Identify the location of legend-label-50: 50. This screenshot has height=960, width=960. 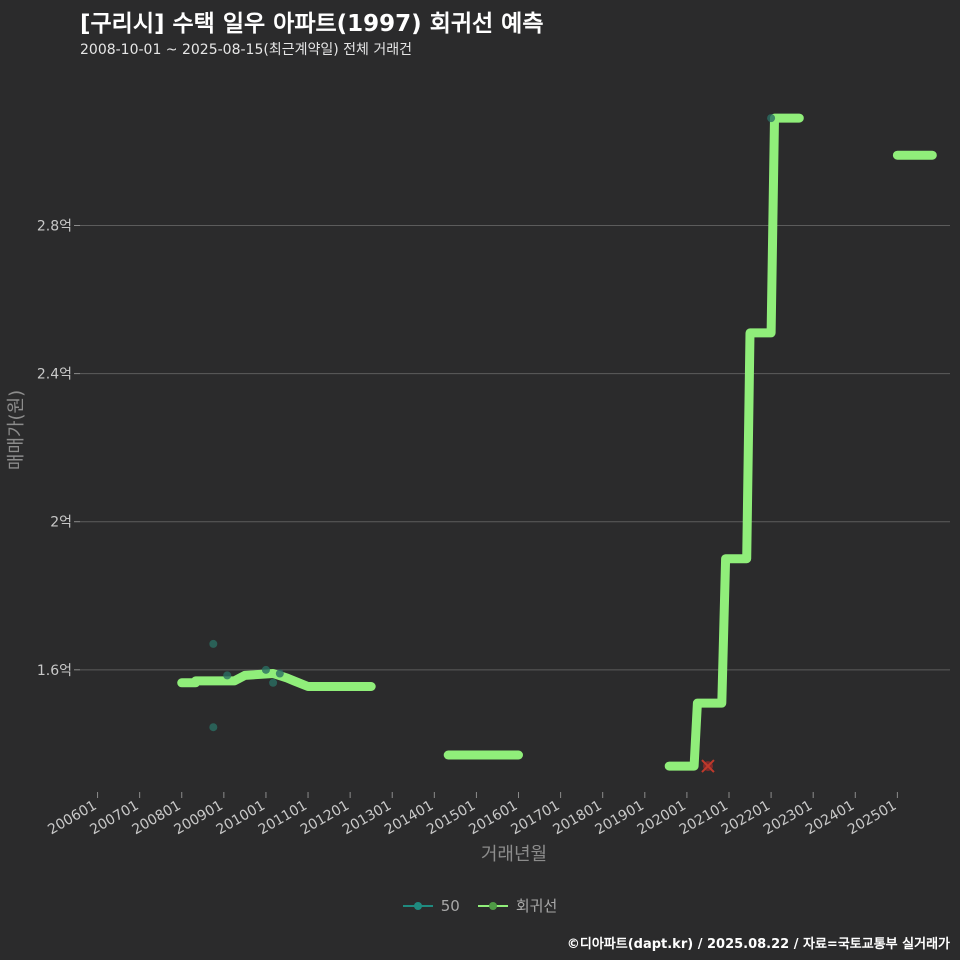
(450, 905).